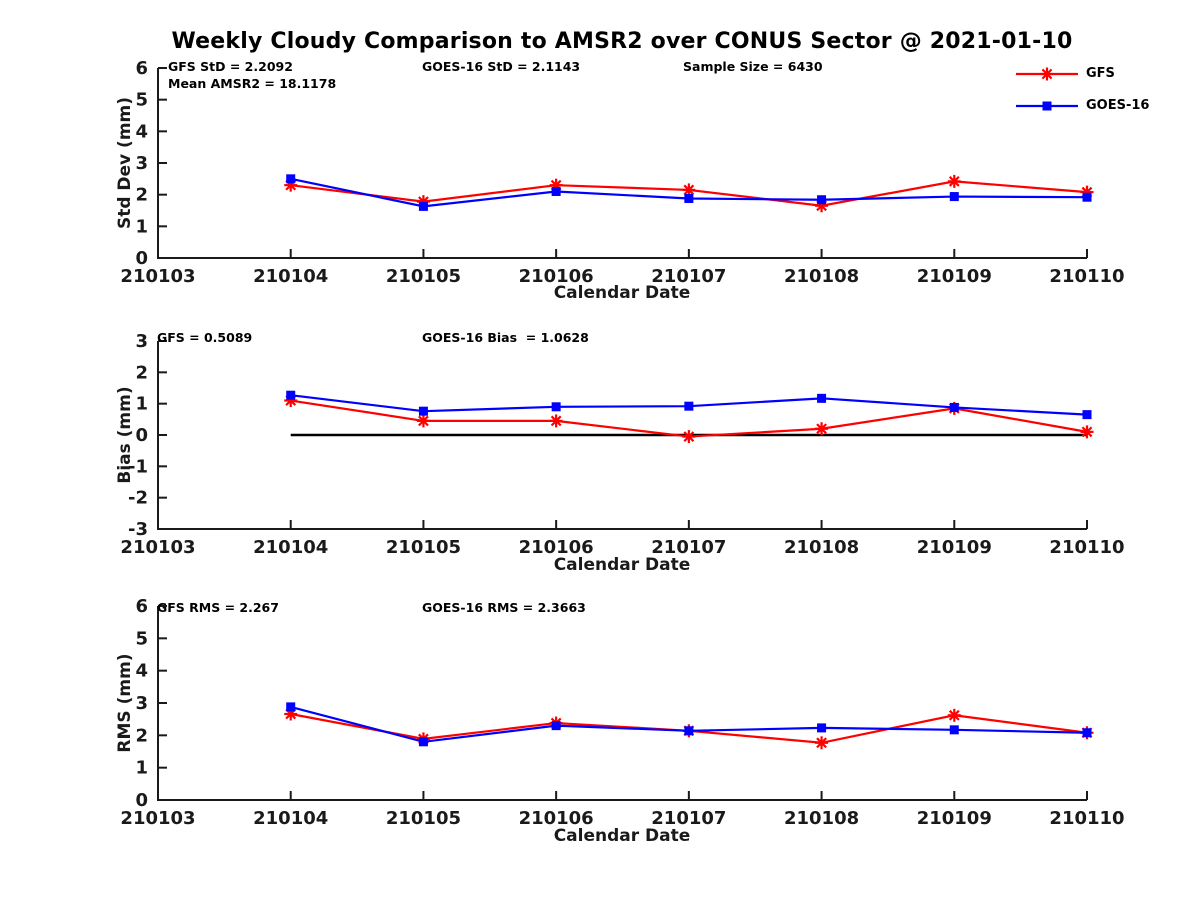 This screenshot has height=900, width=1200. What do you see at coordinates (125, 703) in the screenshot?
I see `ylabel-rms: RMS (mm)` at bounding box center [125, 703].